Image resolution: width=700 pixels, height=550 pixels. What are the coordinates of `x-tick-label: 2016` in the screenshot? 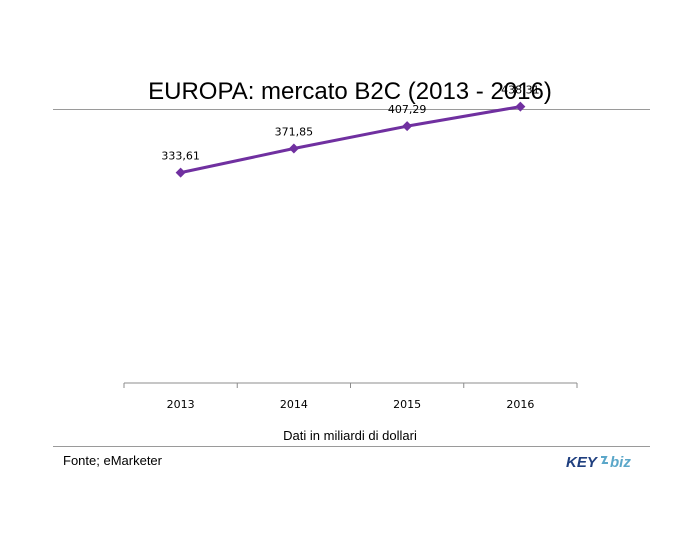 It's located at (520, 404).